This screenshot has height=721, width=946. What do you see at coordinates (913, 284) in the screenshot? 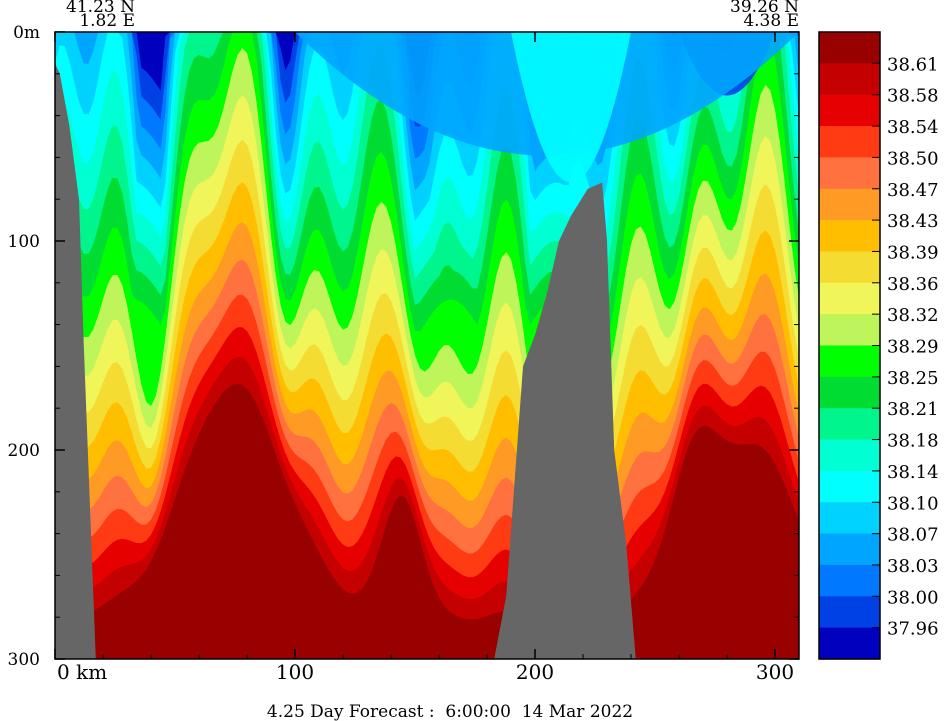
I see `colorbar-label: 38.36` at bounding box center [913, 284].